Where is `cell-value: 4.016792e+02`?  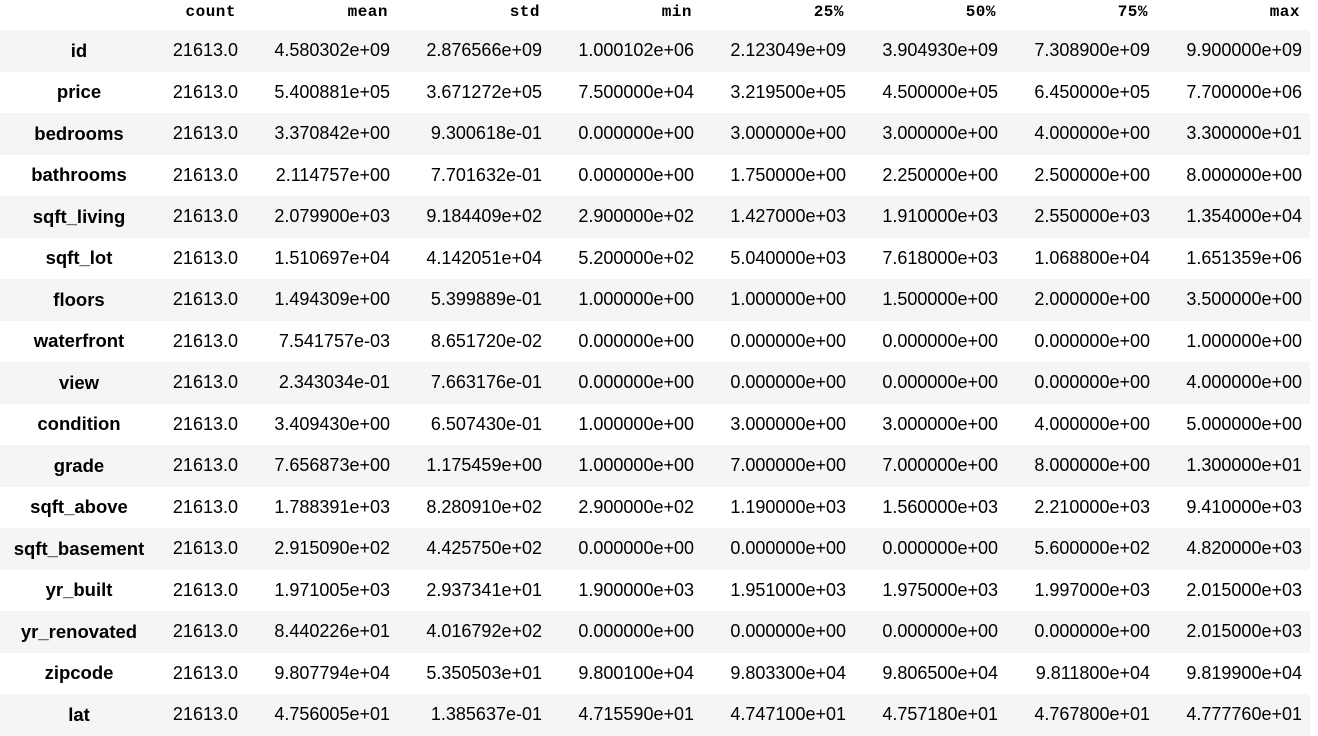 cell-value: 4.016792e+02 is located at coordinates (484, 631).